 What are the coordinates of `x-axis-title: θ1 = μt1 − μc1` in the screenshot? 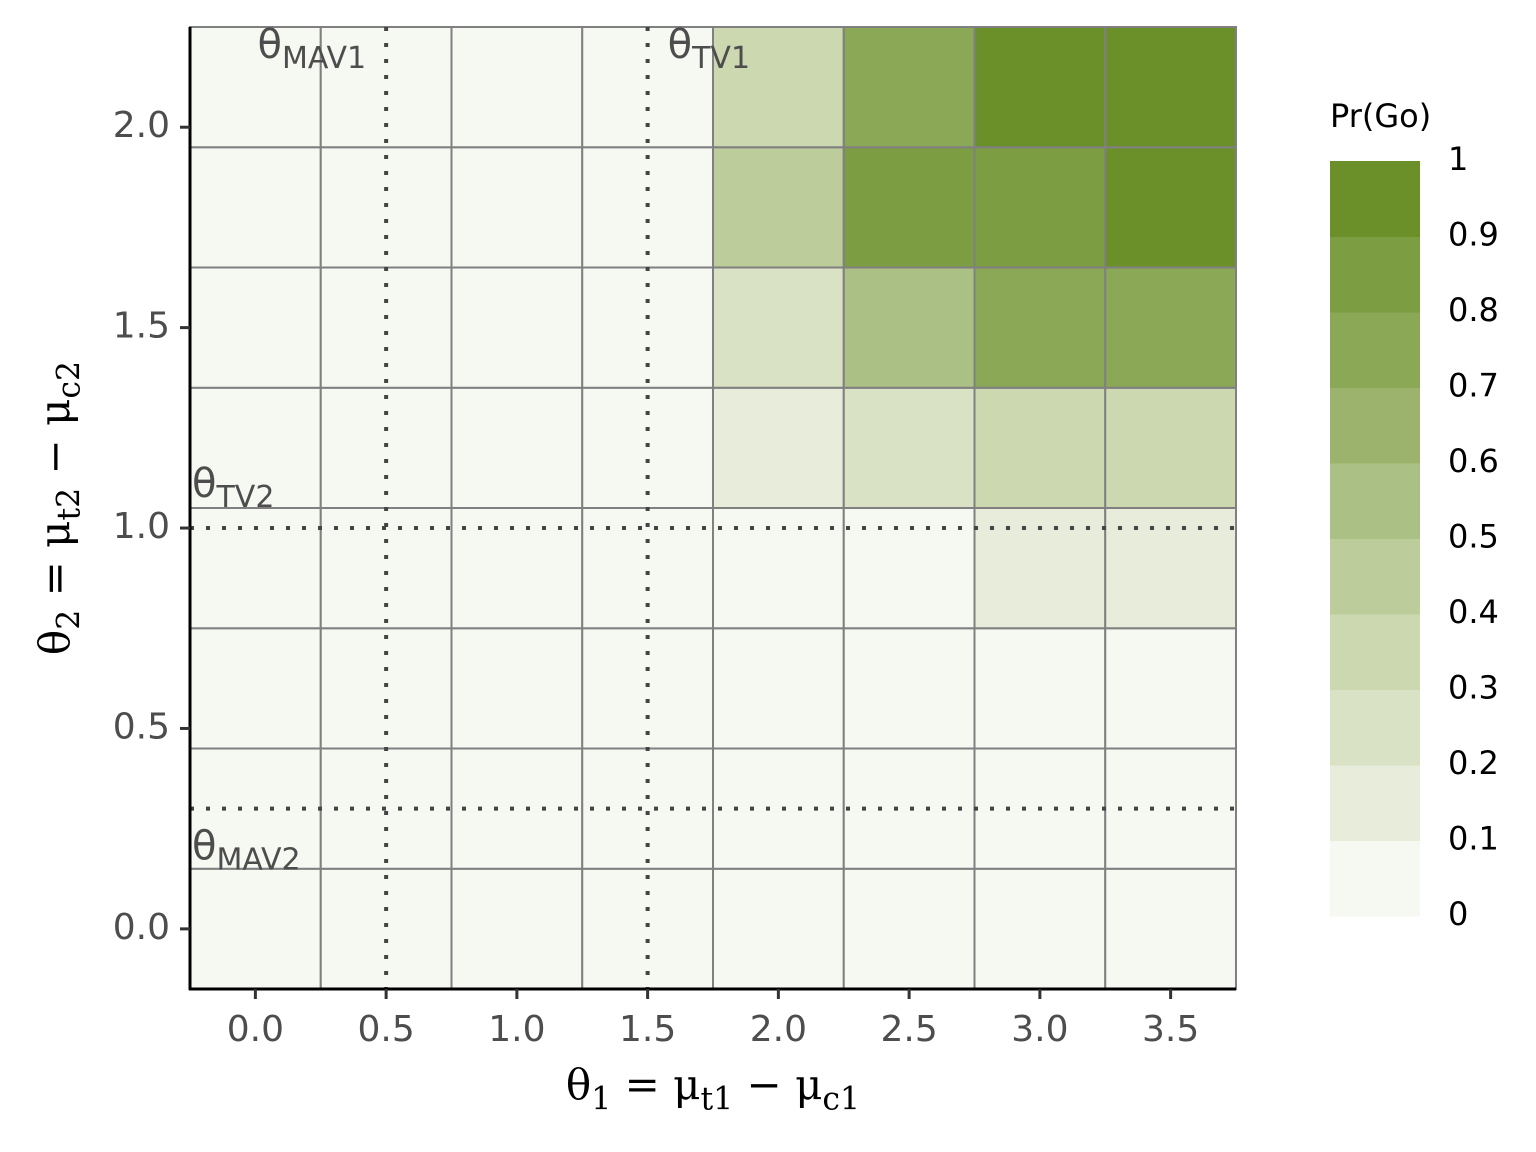 It's located at (713, 1088).